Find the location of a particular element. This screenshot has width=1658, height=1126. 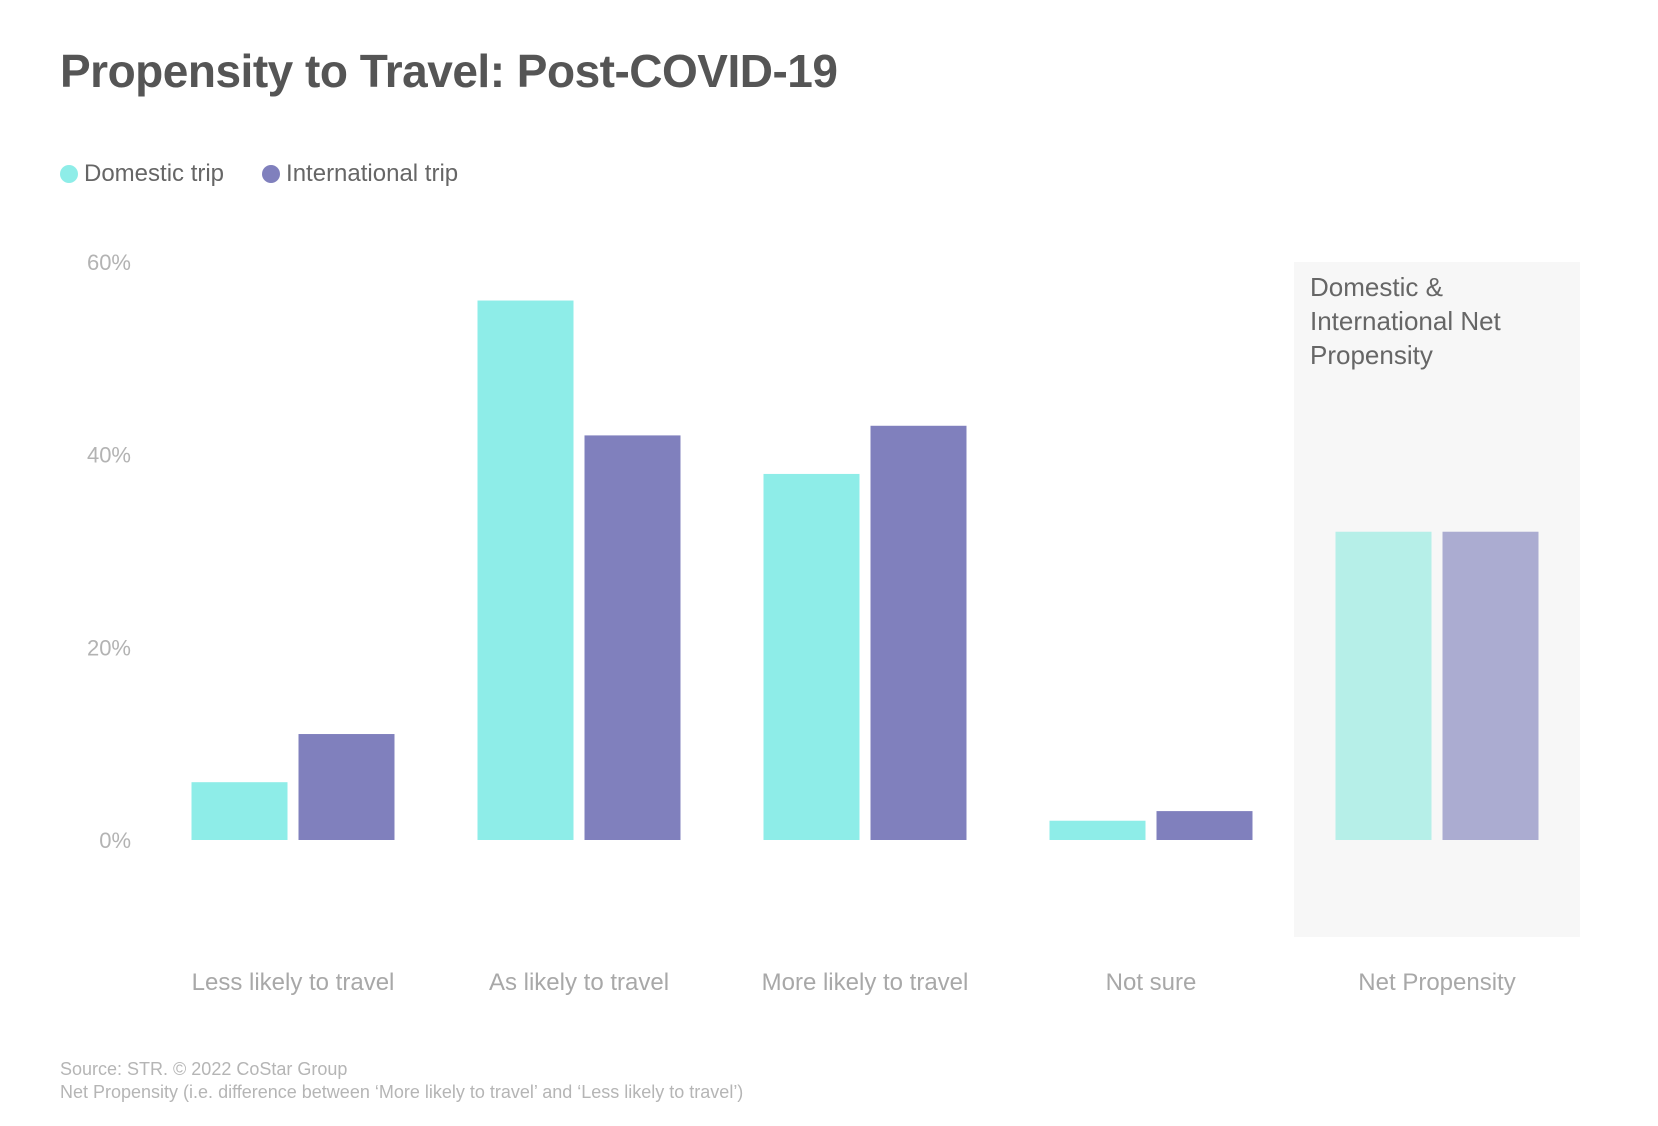

chart-title: Propensity to Travel: Post-COVID-19 is located at coordinates (449, 71).